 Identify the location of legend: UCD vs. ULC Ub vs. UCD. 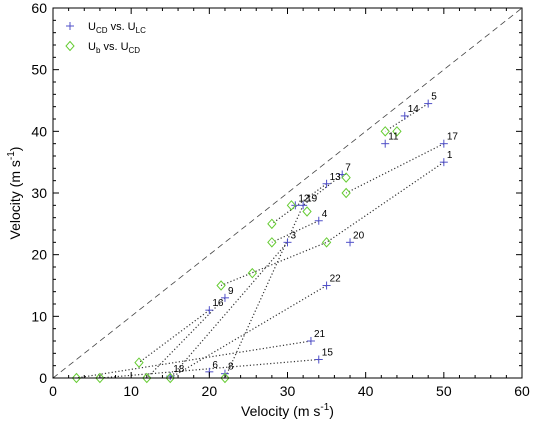
(105, 38).